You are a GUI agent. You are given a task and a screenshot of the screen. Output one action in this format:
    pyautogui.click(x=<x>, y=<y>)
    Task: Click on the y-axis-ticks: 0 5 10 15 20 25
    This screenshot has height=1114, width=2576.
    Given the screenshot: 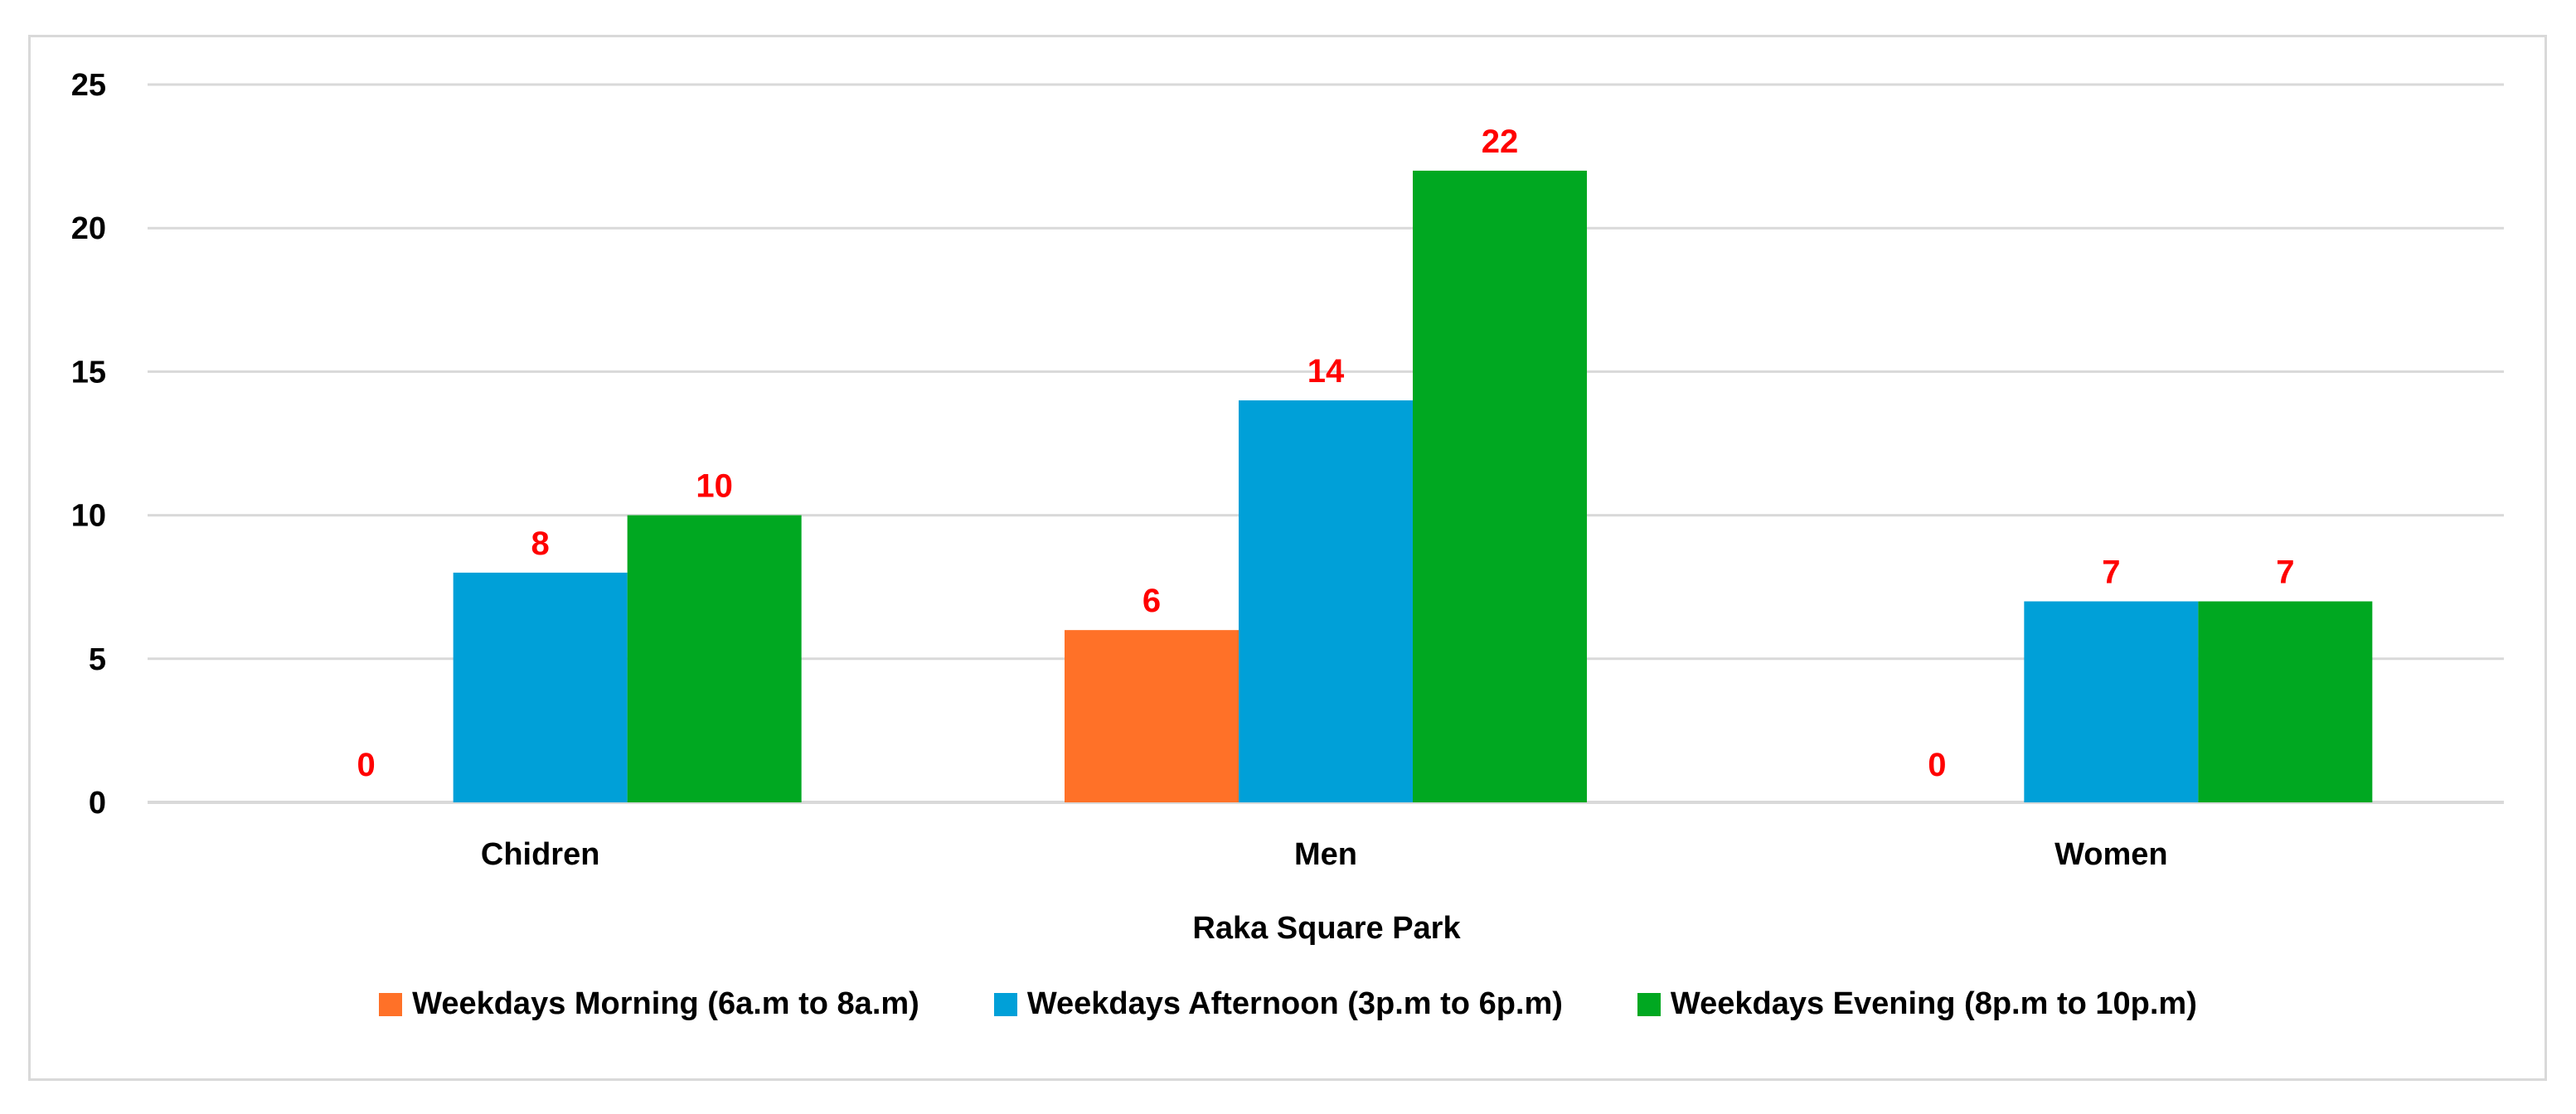 What is the action you would take?
    pyautogui.click(x=88, y=445)
    